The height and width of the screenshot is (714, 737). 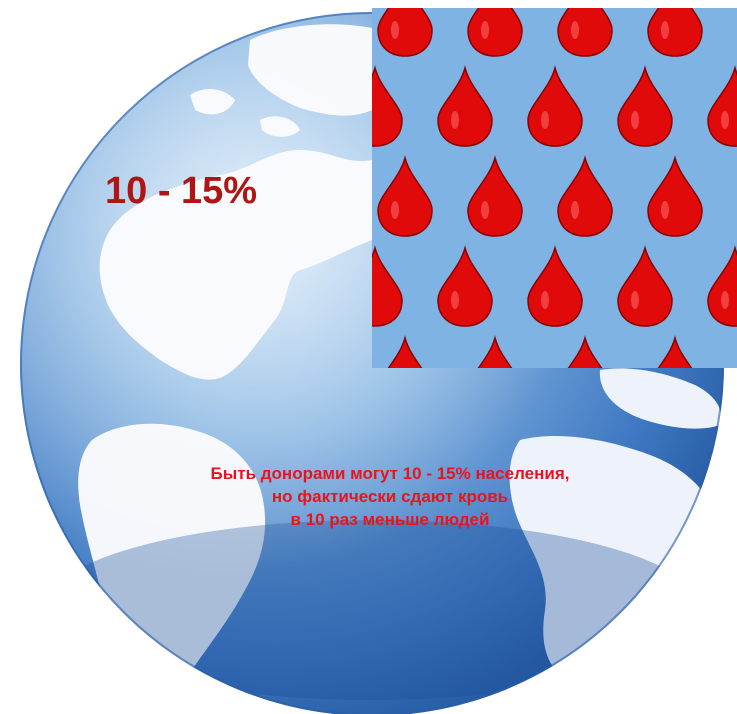 What do you see at coordinates (181, 191) in the screenshot?
I see `percent-headline: 10 - 15%` at bounding box center [181, 191].